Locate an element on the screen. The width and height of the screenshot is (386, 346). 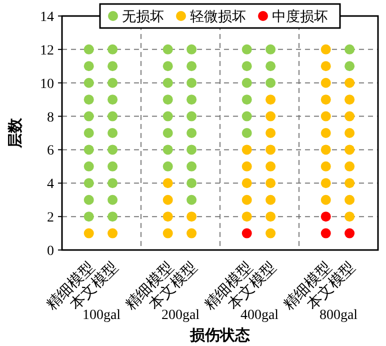
y-tick-label: 4 is located at coordinates (50, 184).